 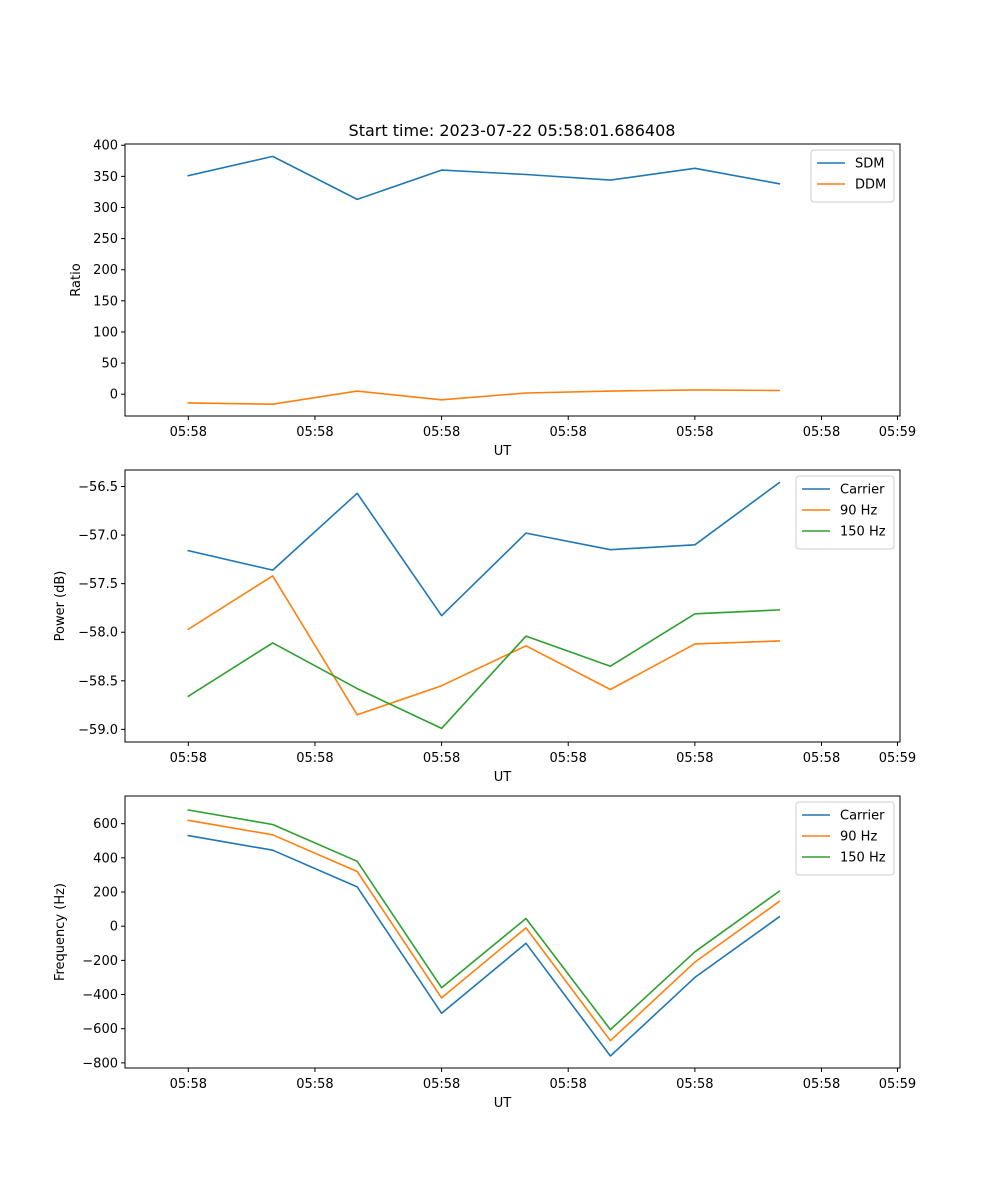 What do you see at coordinates (105, 824) in the screenshot?
I see `y-tick-label: 600` at bounding box center [105, 824].